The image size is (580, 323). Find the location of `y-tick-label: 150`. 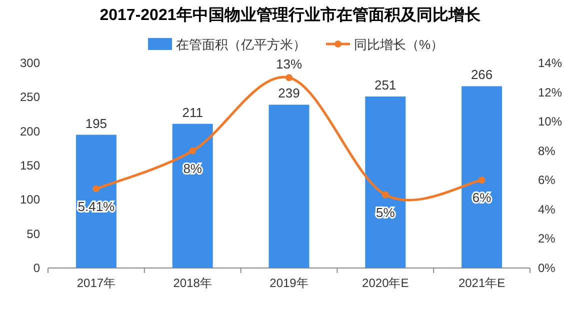

y-tick-label: 150 is located at coordinates (30, 165).